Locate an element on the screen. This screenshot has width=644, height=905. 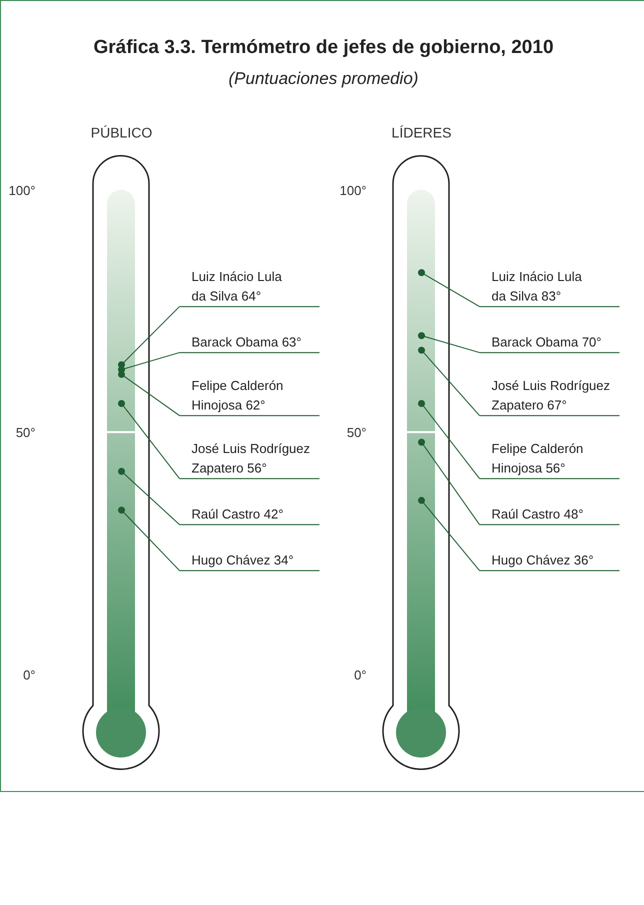
text: Luiz Inácio Lula da Silva 64° is located at coordinates (237, 286).